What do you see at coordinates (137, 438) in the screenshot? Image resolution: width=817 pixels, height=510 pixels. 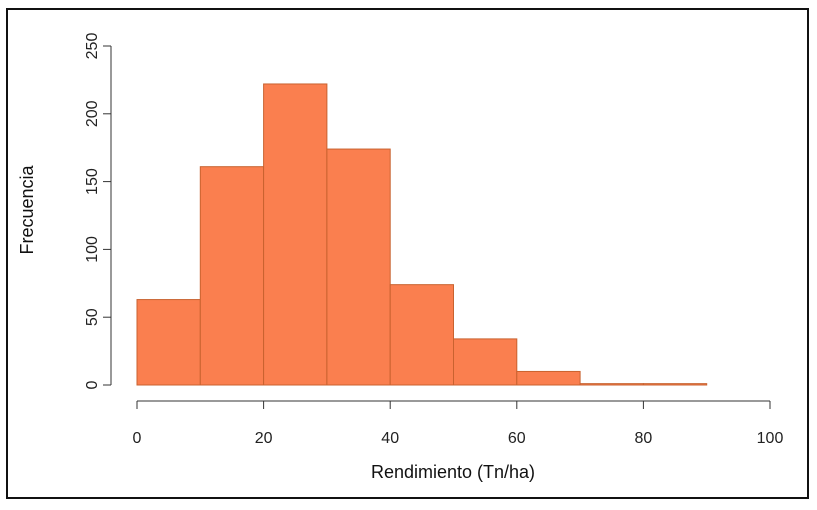 I see `x-tick-label-0: 0` at bounding box center [137, 438].